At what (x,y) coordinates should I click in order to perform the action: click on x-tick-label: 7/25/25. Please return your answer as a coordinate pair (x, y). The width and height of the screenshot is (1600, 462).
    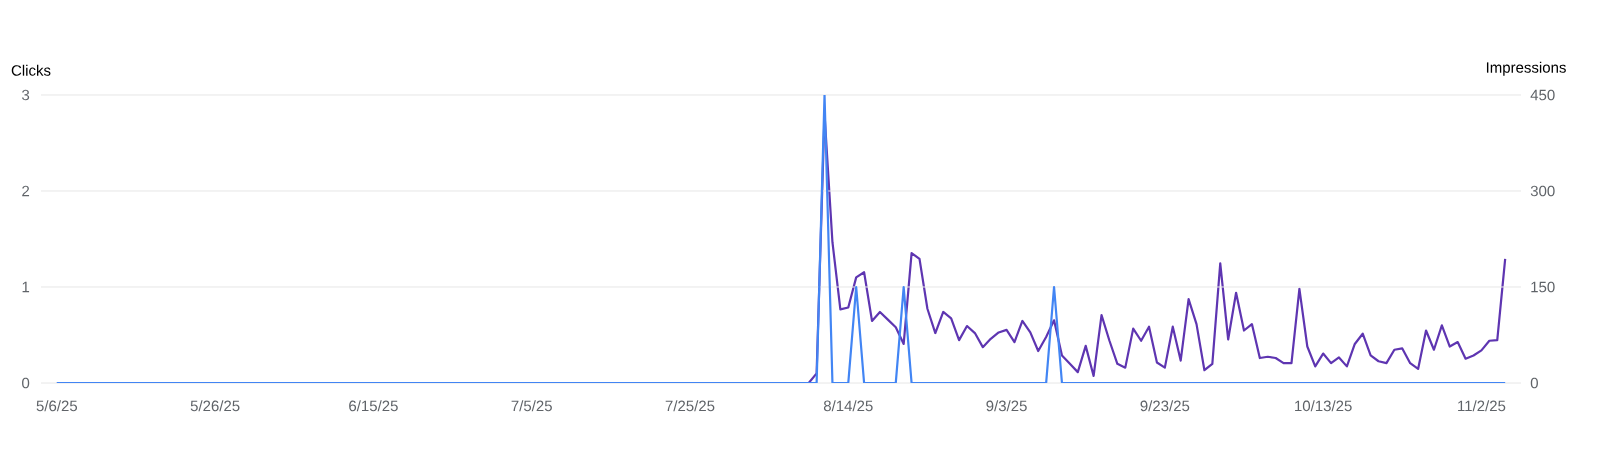
    Looking at the image, I should click on (690, 406).